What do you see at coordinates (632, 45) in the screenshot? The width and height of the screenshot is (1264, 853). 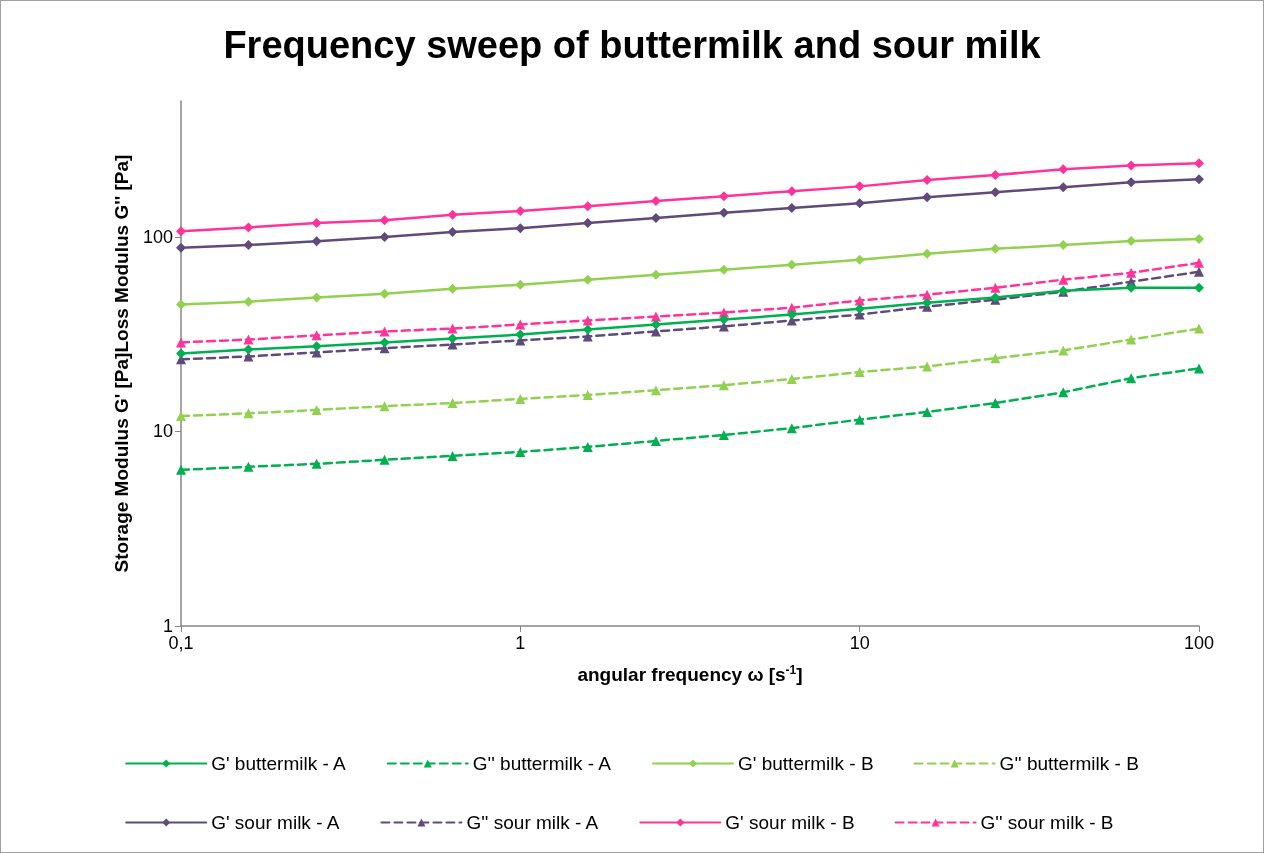 I see `chart-title: Frequency sweep of buttermilk and sour milk` at bounding box center [632, 45].